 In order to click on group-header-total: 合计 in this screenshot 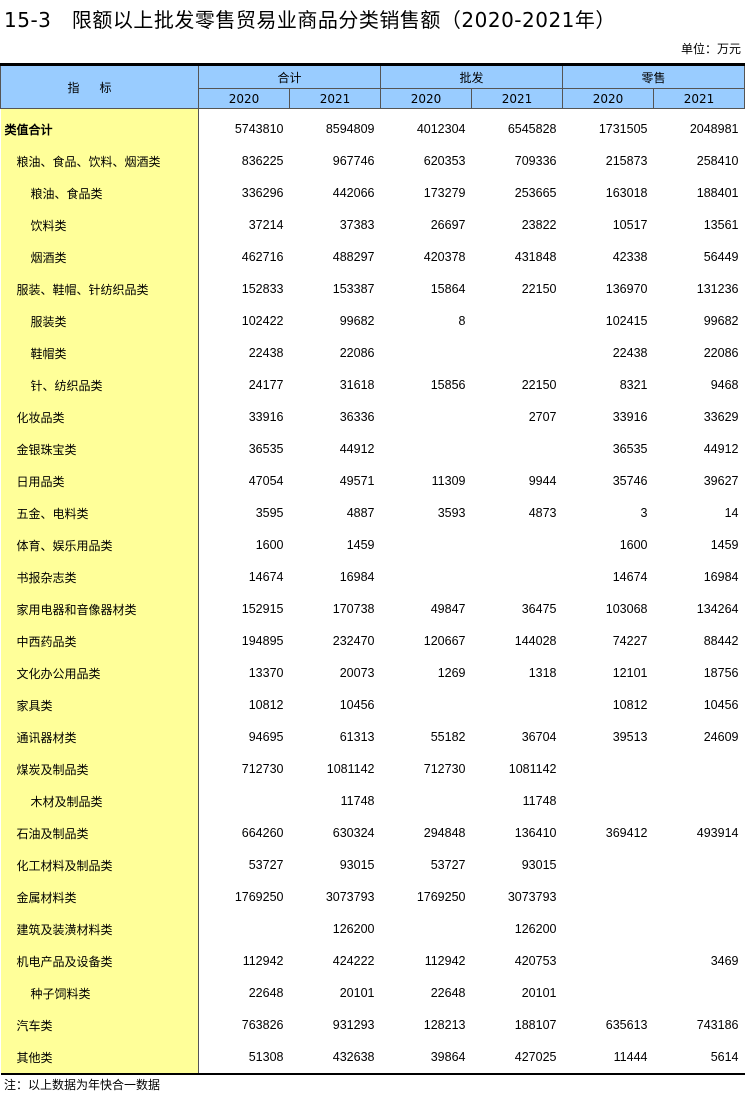, I will do `click(289, 76)`.